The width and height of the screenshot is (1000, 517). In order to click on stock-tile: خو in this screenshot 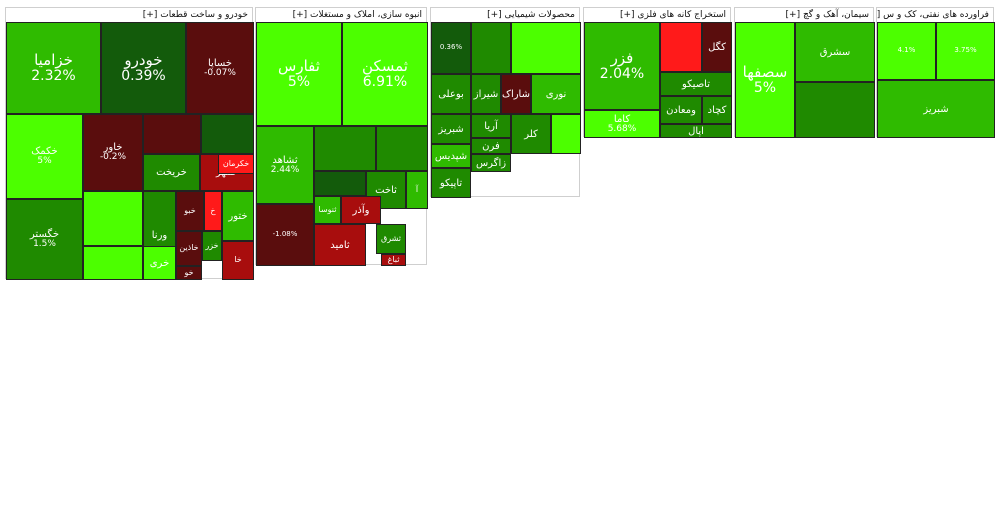, I will do `click(189, 273)`.